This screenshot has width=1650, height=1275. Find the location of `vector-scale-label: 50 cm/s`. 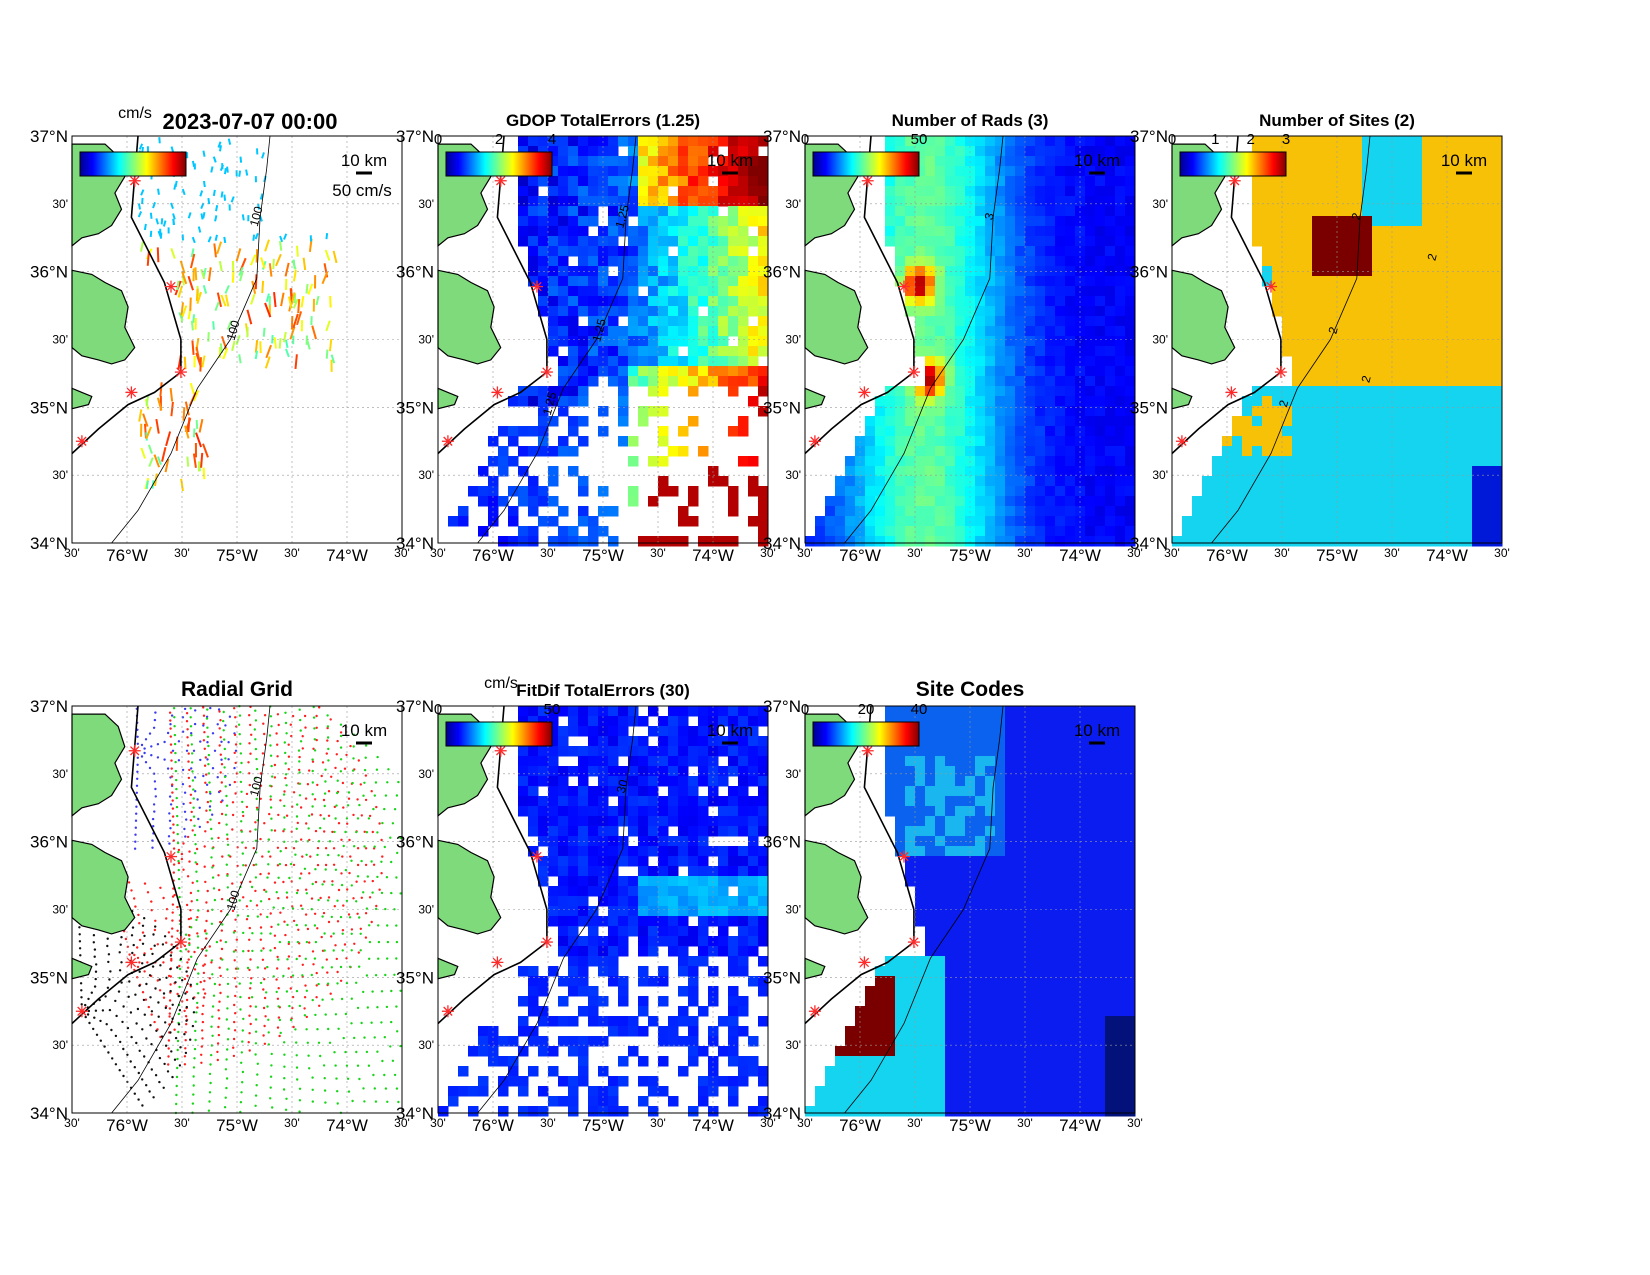

vector-scale-label: 50 cm/s is located at coordinates (362, 190).